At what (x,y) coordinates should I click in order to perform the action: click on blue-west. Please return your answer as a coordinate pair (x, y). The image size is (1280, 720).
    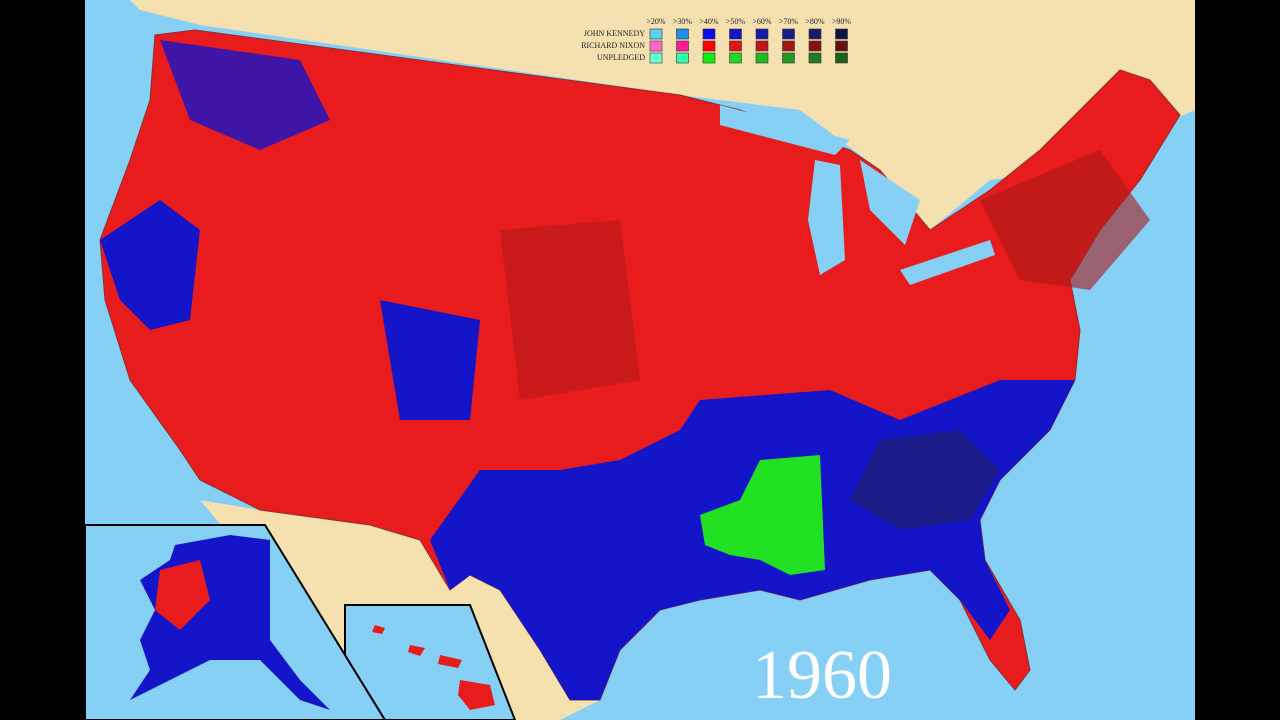
    Looking at the image, I should click on (150, 265).